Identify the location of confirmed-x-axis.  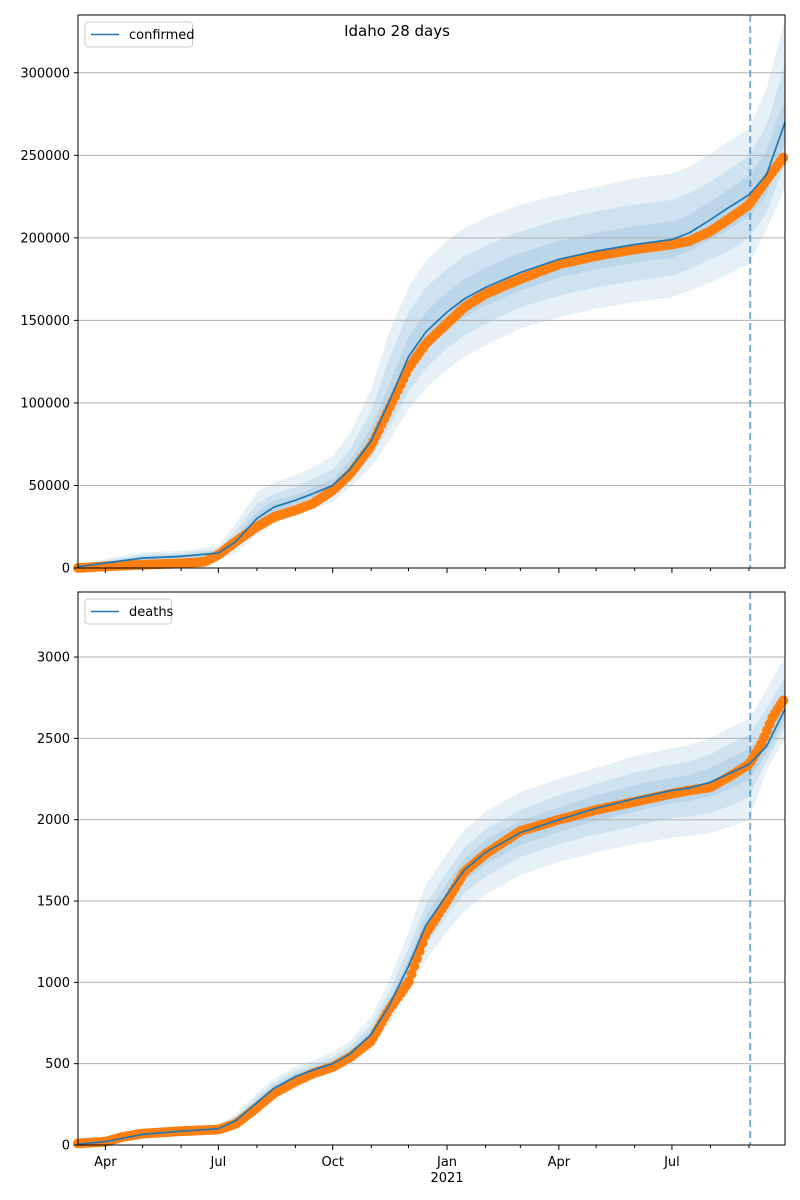
(427, 570).